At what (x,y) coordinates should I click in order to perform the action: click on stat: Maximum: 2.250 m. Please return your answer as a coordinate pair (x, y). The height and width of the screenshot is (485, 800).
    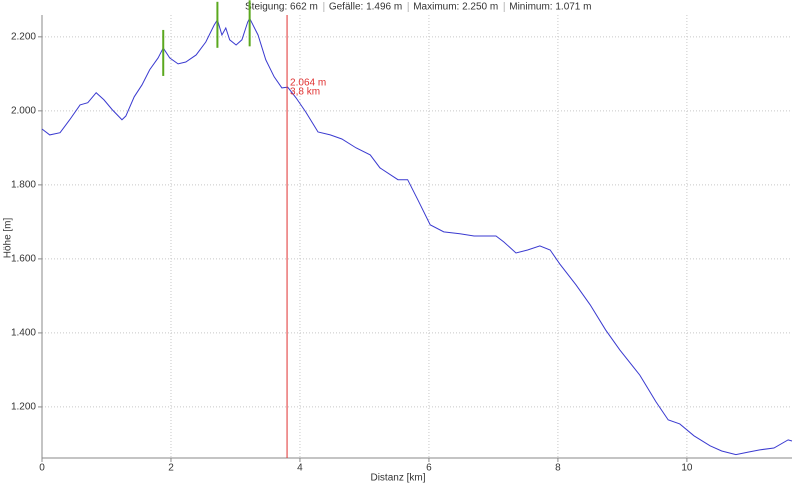
    Looking at the image, I should click on (455, 7).